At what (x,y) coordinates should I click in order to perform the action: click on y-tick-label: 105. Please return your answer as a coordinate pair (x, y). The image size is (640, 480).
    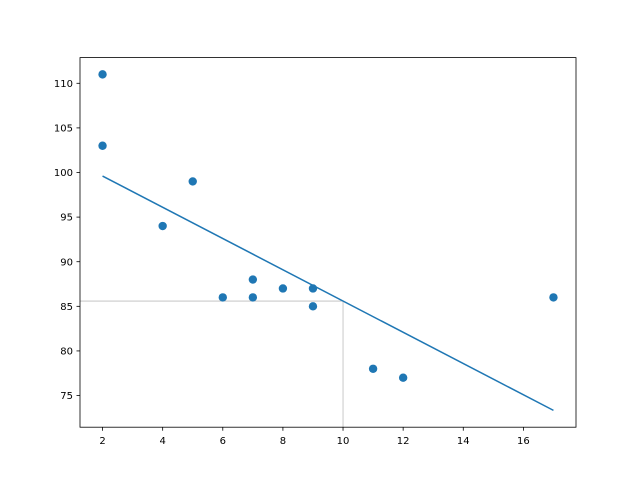
    Looking at the image, I should click on (63, 128).